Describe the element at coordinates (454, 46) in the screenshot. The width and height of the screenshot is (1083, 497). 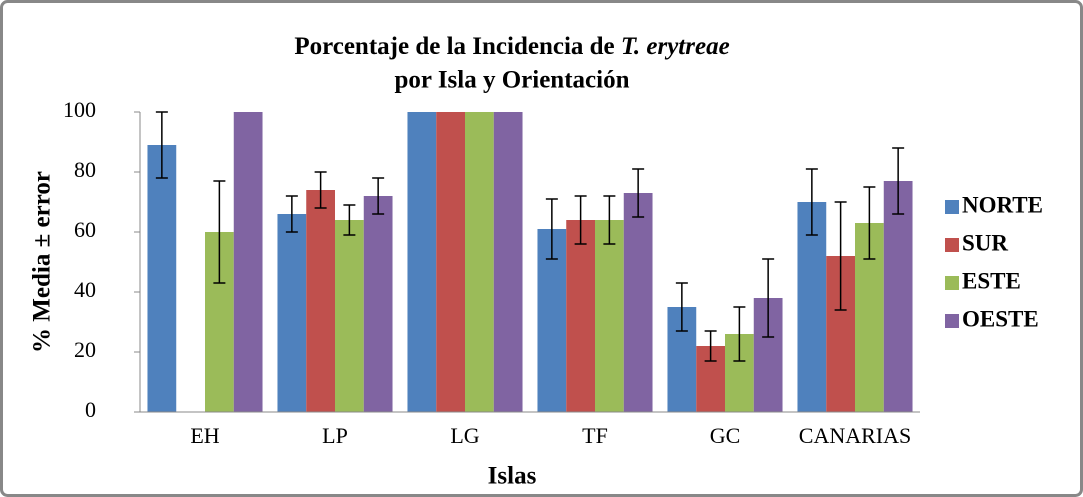
I see `title-text: Porcentaje de la Incidencia de` at that location.